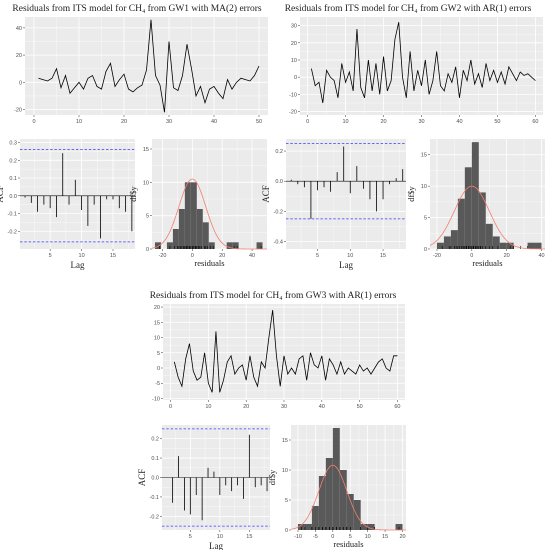  I want to click on gw1-histogram-x-tick-label: -20, so click(162, 256).